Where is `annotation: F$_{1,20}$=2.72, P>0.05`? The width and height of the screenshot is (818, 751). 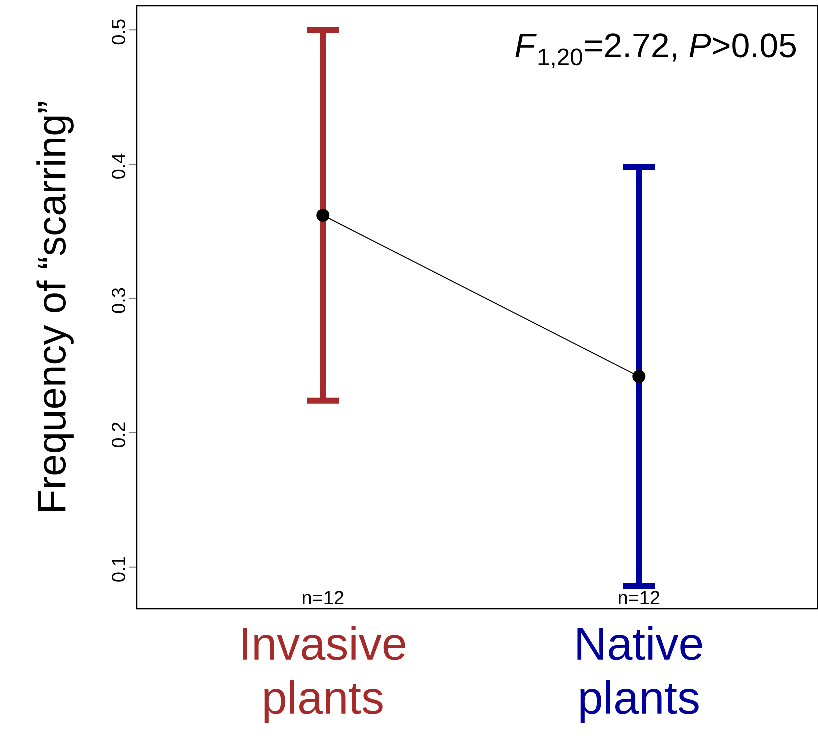 annotation: F$_{1,20}$=2.72, P>0.05 is located at coordinates (656, 51).